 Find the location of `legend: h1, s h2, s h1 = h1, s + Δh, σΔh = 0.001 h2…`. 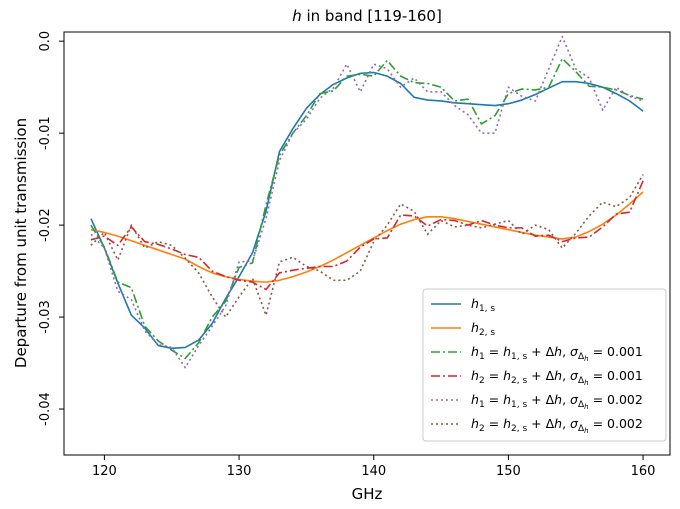

legend: h1, s h2, s h1 = h1, s + Δh, σΔh = 0.001 h2… is located at coordinates (544, 365).